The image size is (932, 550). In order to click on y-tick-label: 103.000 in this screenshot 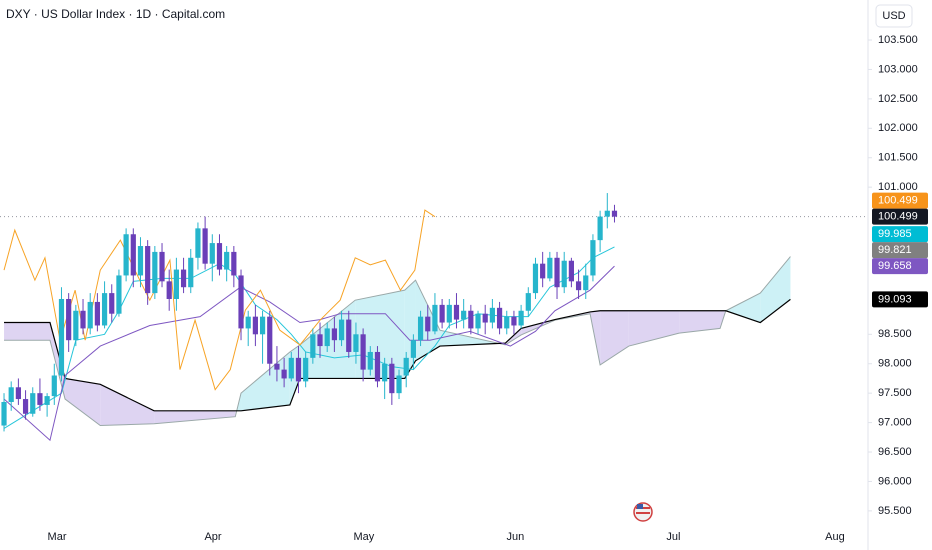, I will do `click(898, 69)`.